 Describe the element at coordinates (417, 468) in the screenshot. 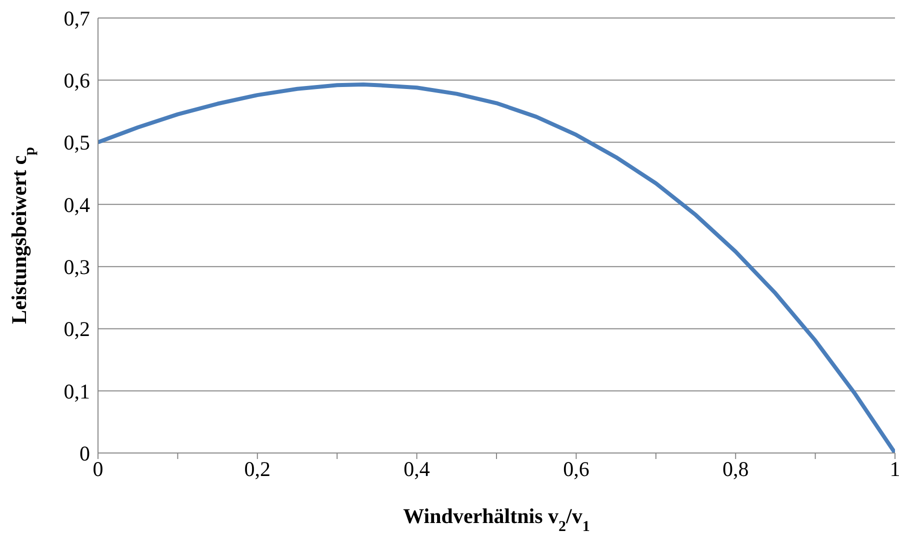

I see `x-tick-label: 0,4` at that location.